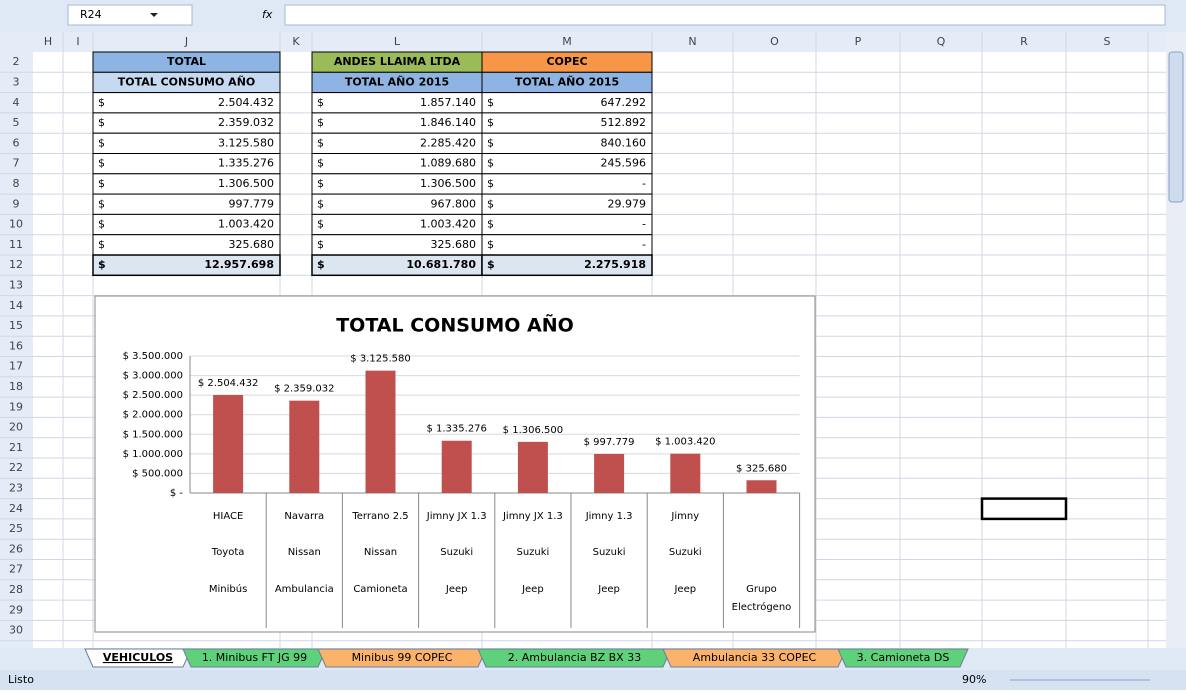 Image resolution: width=1186 pixels, height=694 pixels. Describe the element at coordinates (186, 41) in the screenshot. I see `column-header: J` at that location.